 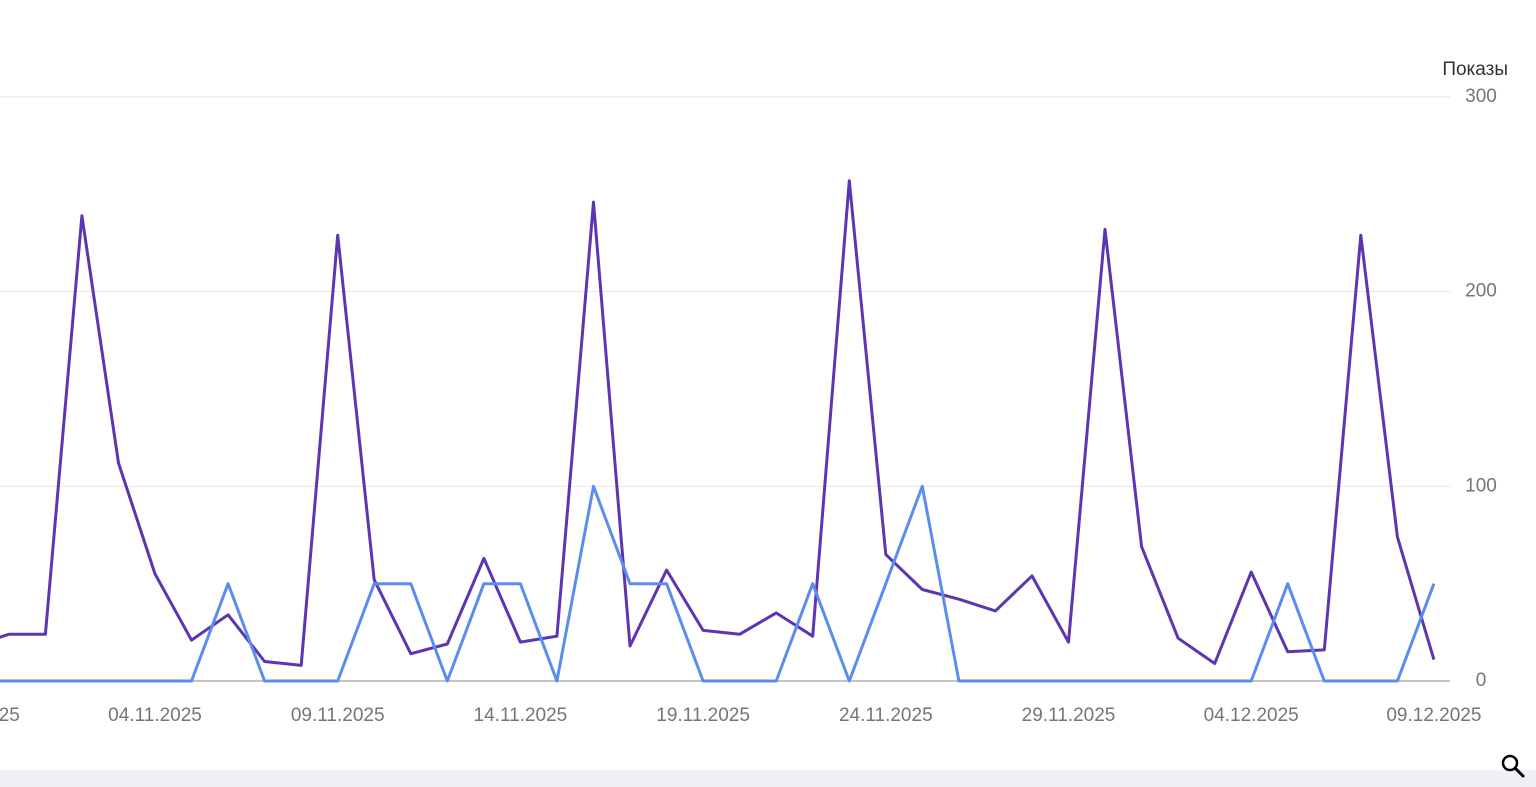 What do you see at coordinates (703, 715) in the screenshot?
I see `x-tick-label: 19.11.2025` at bounding box center [703, 715].